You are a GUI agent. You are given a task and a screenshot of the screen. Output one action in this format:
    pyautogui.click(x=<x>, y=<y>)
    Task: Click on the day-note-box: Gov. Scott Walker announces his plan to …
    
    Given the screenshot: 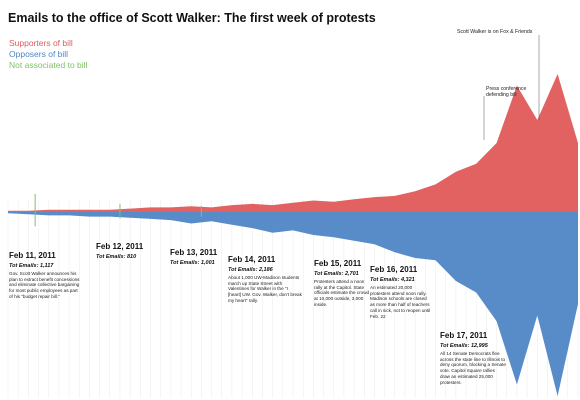 What is the action you would take?
    pyautogui.click(x=44, y=285)
    